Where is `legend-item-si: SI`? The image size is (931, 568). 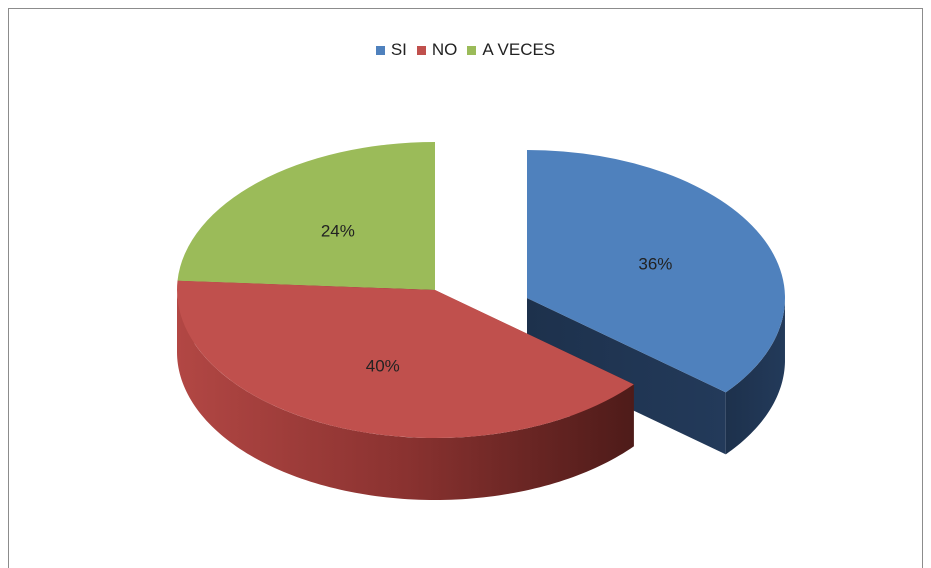 legend-item-si: SI is located at coordinates (391, 50).